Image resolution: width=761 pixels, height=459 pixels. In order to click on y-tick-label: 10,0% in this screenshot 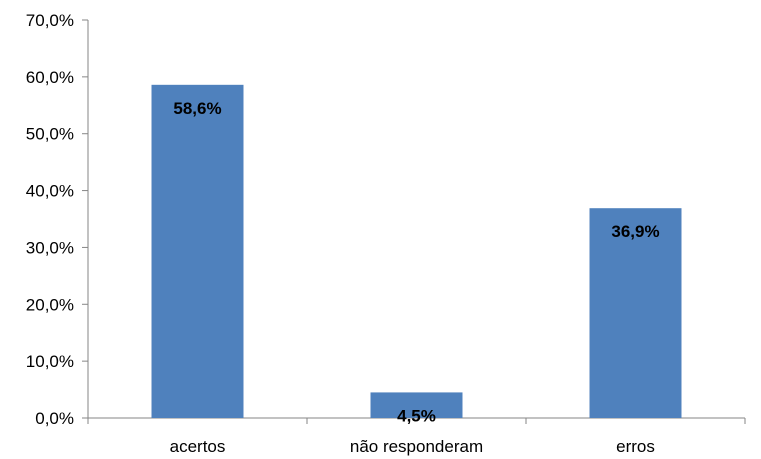, I will do `click(50, 361)`.